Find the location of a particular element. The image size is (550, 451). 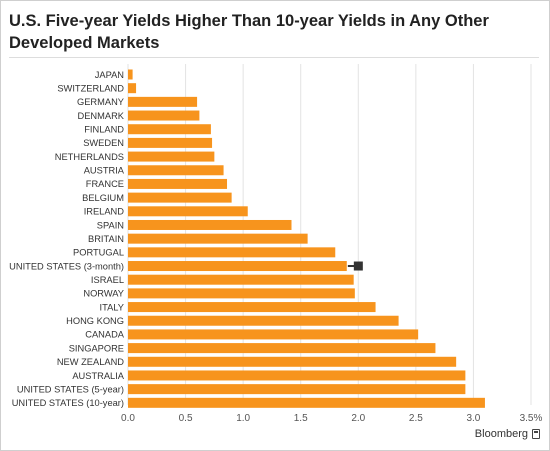

bloomberg-square-icon is located at coordinates (536, 434).